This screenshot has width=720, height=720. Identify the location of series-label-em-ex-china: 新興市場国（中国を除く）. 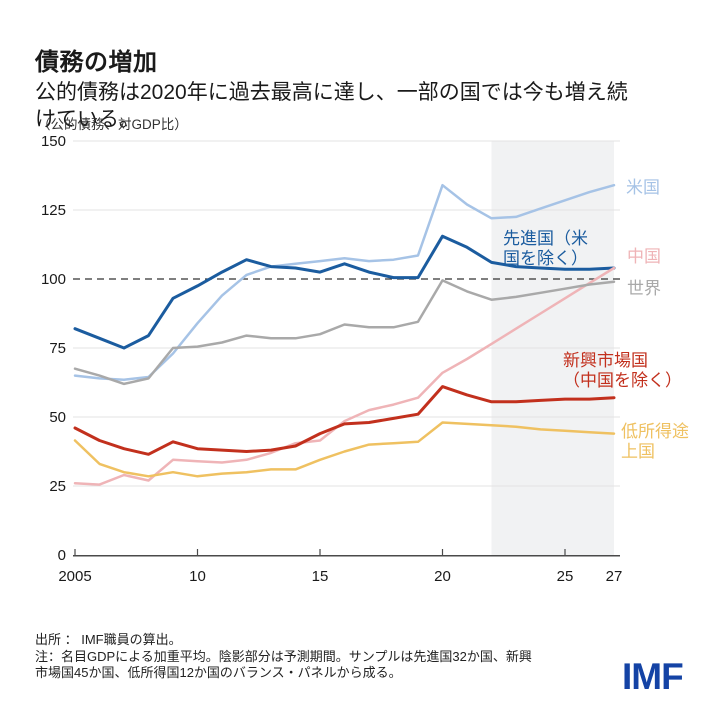
(622, 370).